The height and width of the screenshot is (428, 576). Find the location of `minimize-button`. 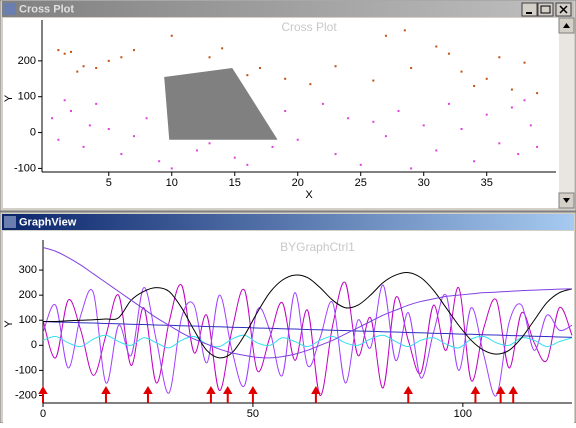

minimize-button is located at coordinates (529, 9).